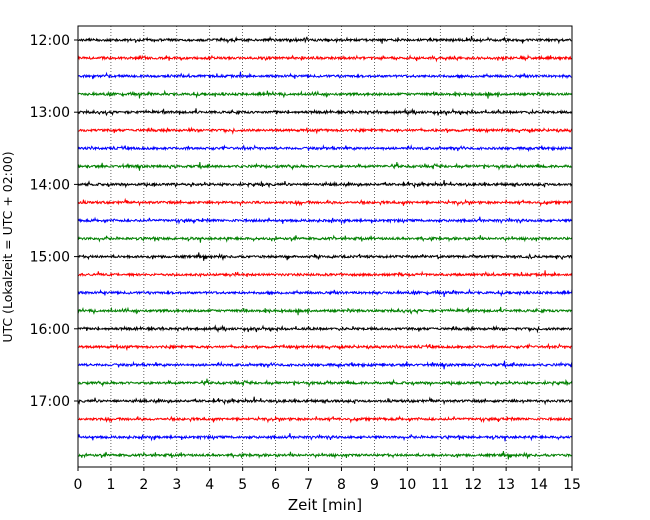 This screenshot has height=520, width=650. Describe the element at coordinates (143, 485) in the screenshot. I see `x-tick-label: 2` at that location.